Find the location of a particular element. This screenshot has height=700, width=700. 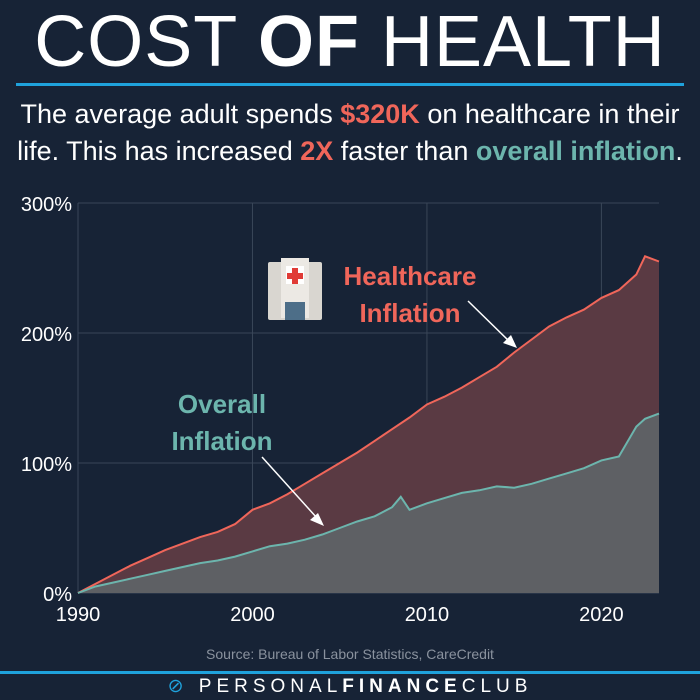

x-tick-label: 2020 is located at coordinates (601, 615).